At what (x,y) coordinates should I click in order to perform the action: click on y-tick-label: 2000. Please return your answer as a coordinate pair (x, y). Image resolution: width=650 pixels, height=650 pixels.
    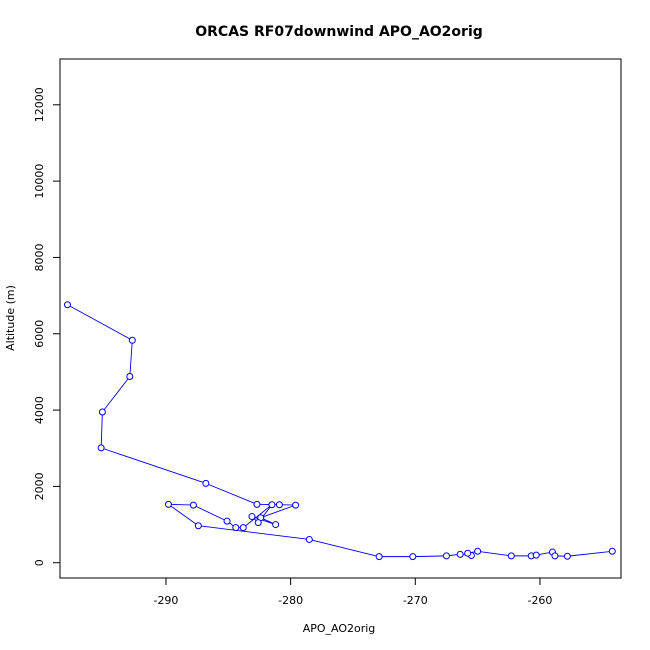
    Looking at the image, I should click on (39, 486).